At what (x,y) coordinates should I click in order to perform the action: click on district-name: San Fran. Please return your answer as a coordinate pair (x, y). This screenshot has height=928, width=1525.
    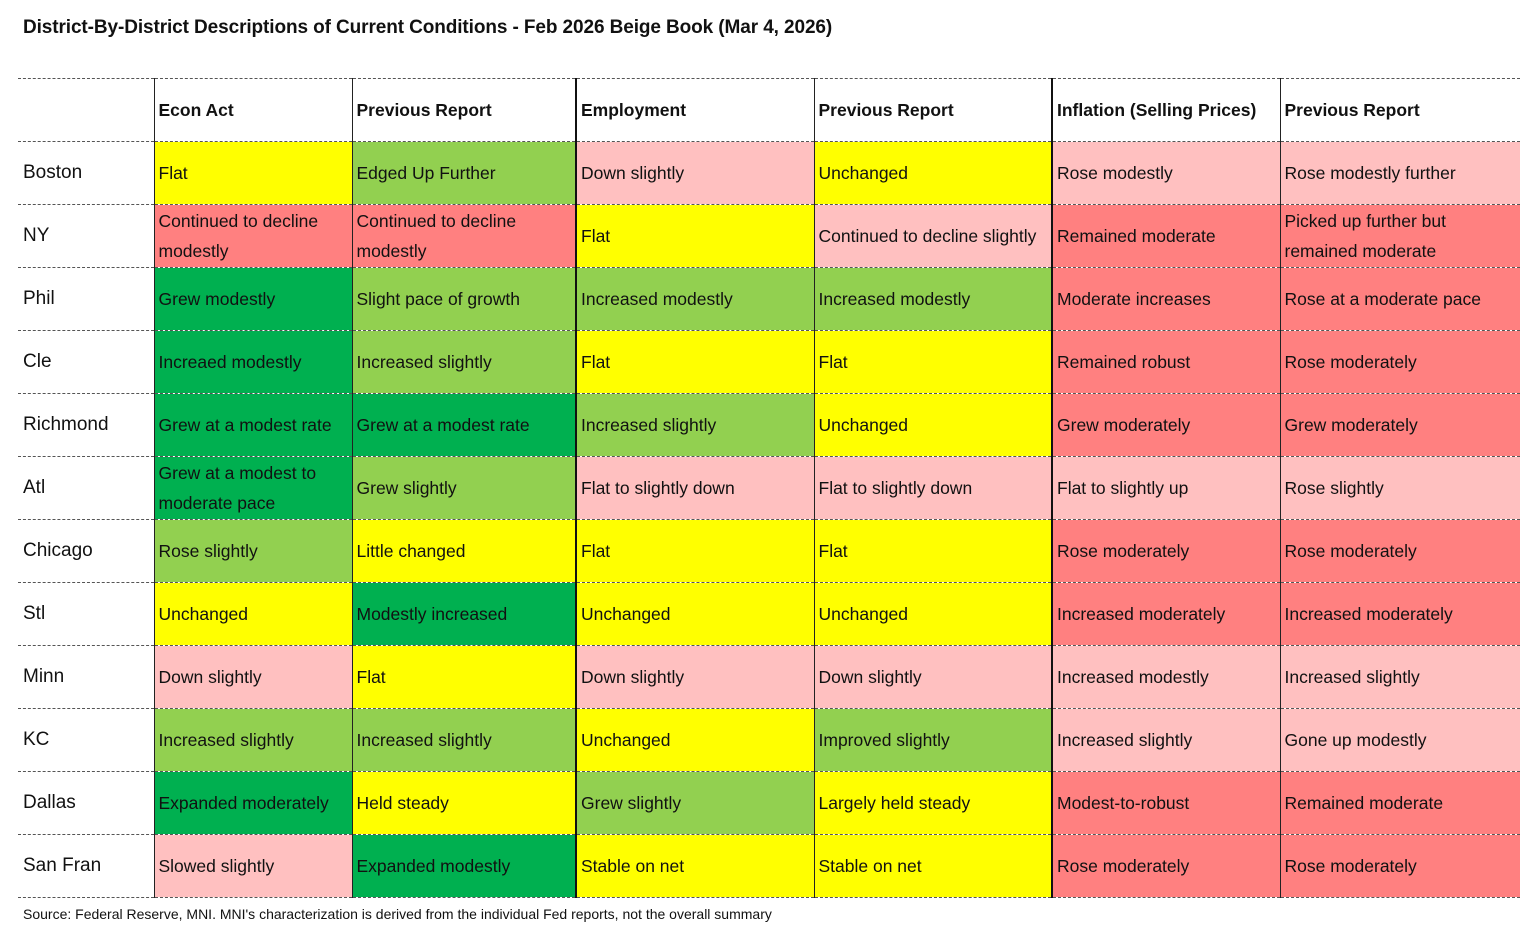
    Looking at the image, I should click on (86, 866).